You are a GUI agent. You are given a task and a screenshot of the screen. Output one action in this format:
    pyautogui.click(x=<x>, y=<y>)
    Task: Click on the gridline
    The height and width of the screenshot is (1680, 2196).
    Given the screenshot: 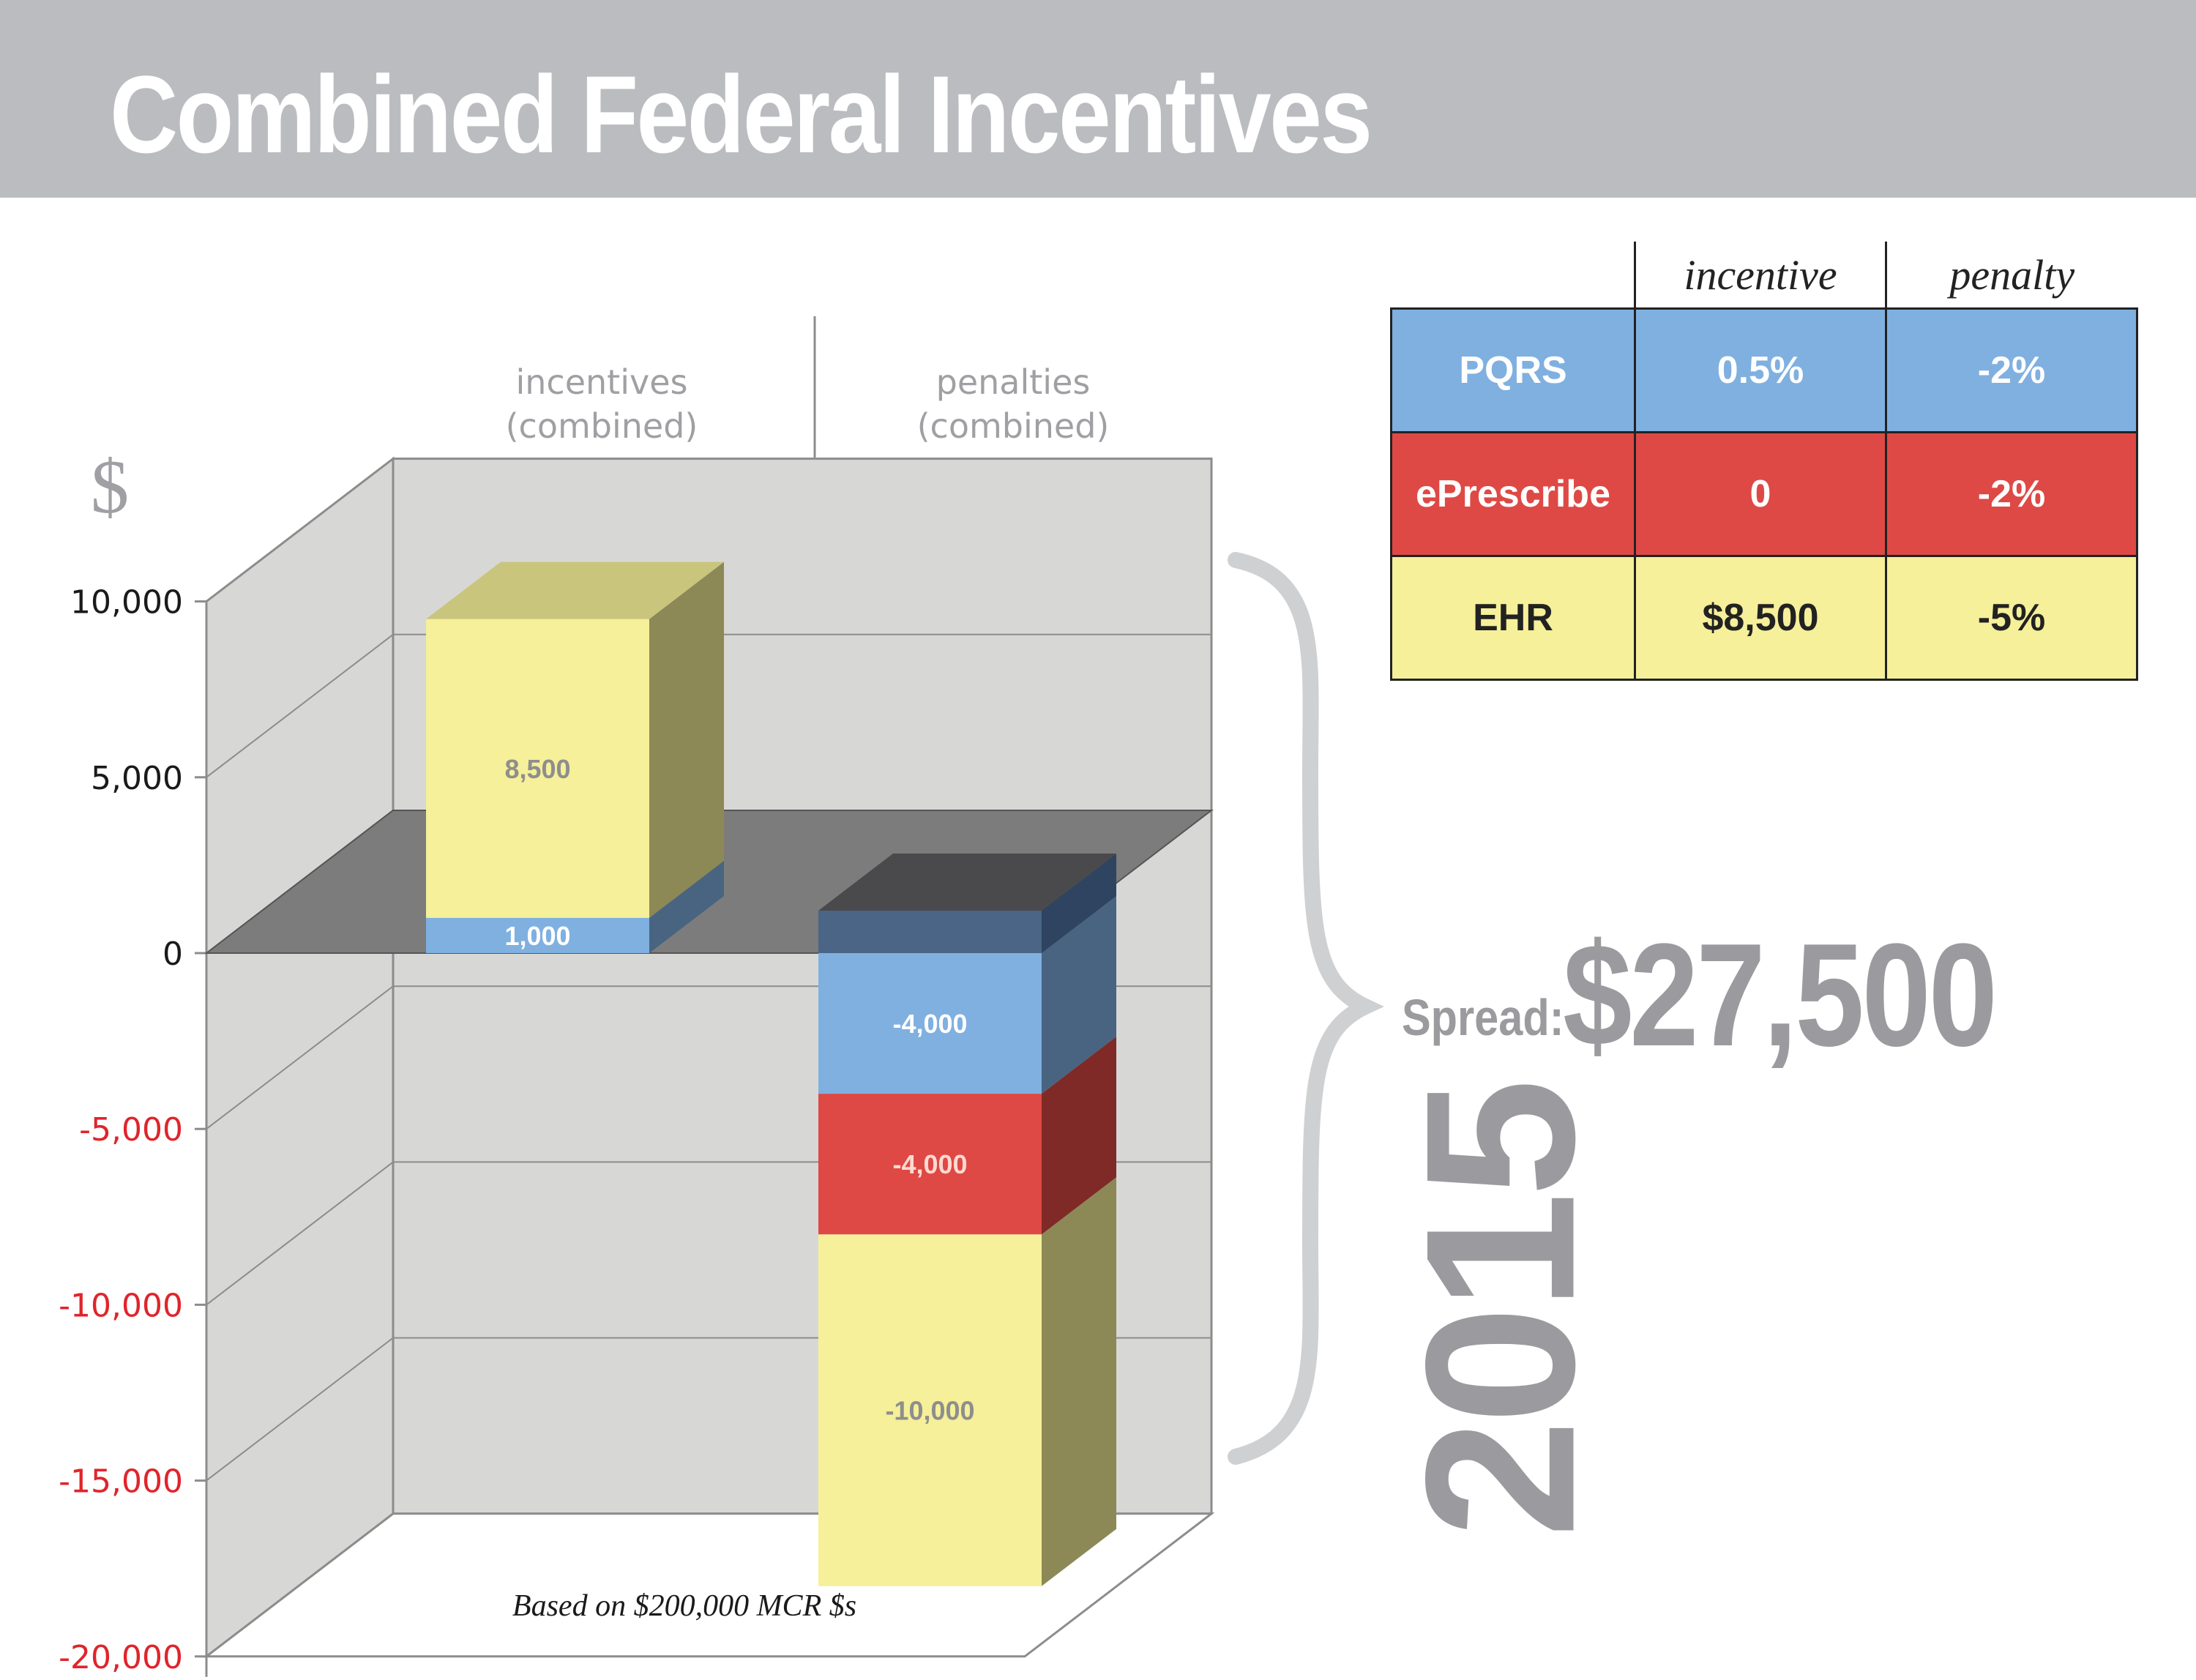 What is the action you would take?
    pyautogui.click(x=708, y=705)
    